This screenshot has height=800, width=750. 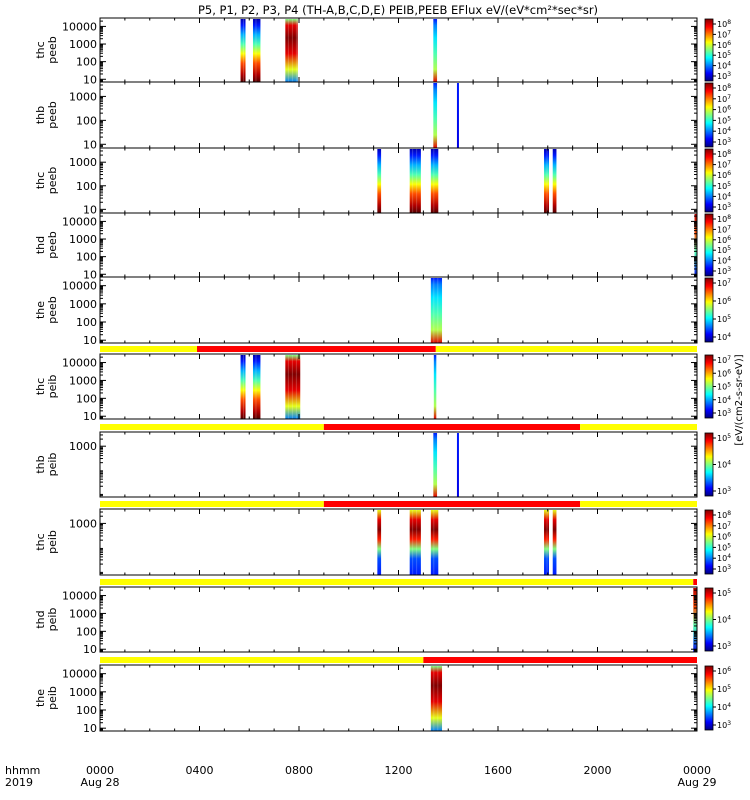 What do you see at coordinates (299, 770) in the screenshot?
I see `x-tick-label: 0800` at bounding box center [299, 770].